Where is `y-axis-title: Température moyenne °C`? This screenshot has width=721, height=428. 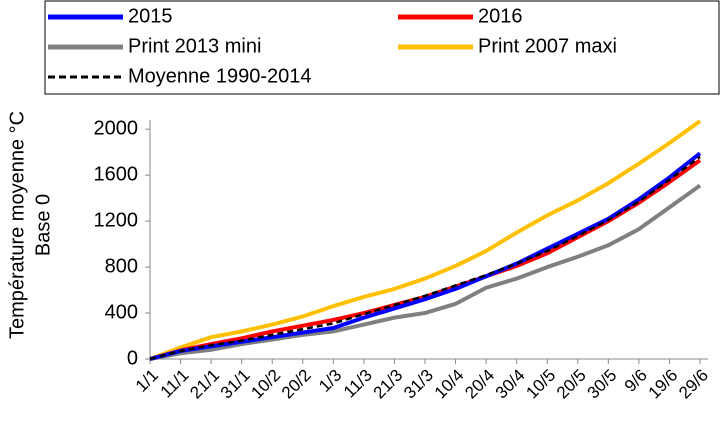 y-axis-title: Température moyenne °C is located at coordinates (17, 225).